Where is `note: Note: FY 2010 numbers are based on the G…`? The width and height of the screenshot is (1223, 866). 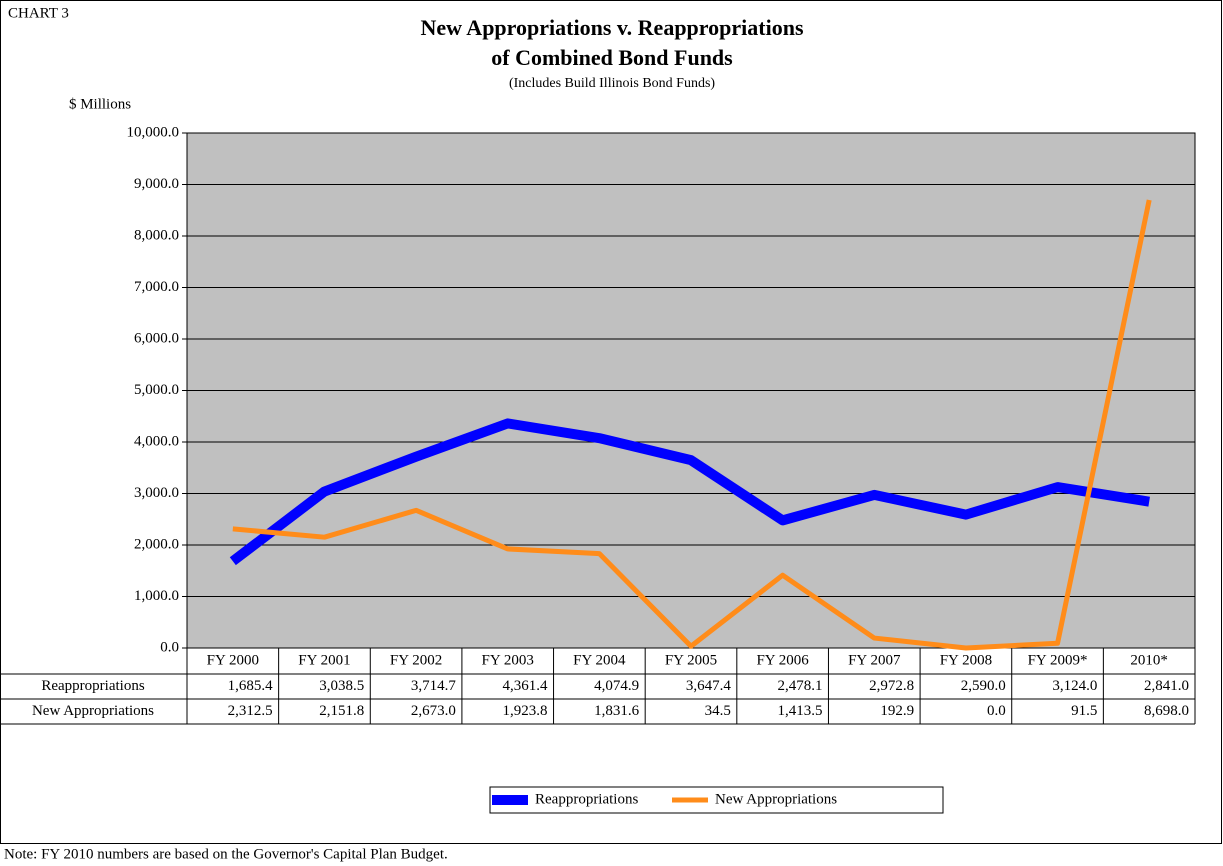 note: Note: FY 2010 numbers are based on the G… is located at coordinates (226, 854).